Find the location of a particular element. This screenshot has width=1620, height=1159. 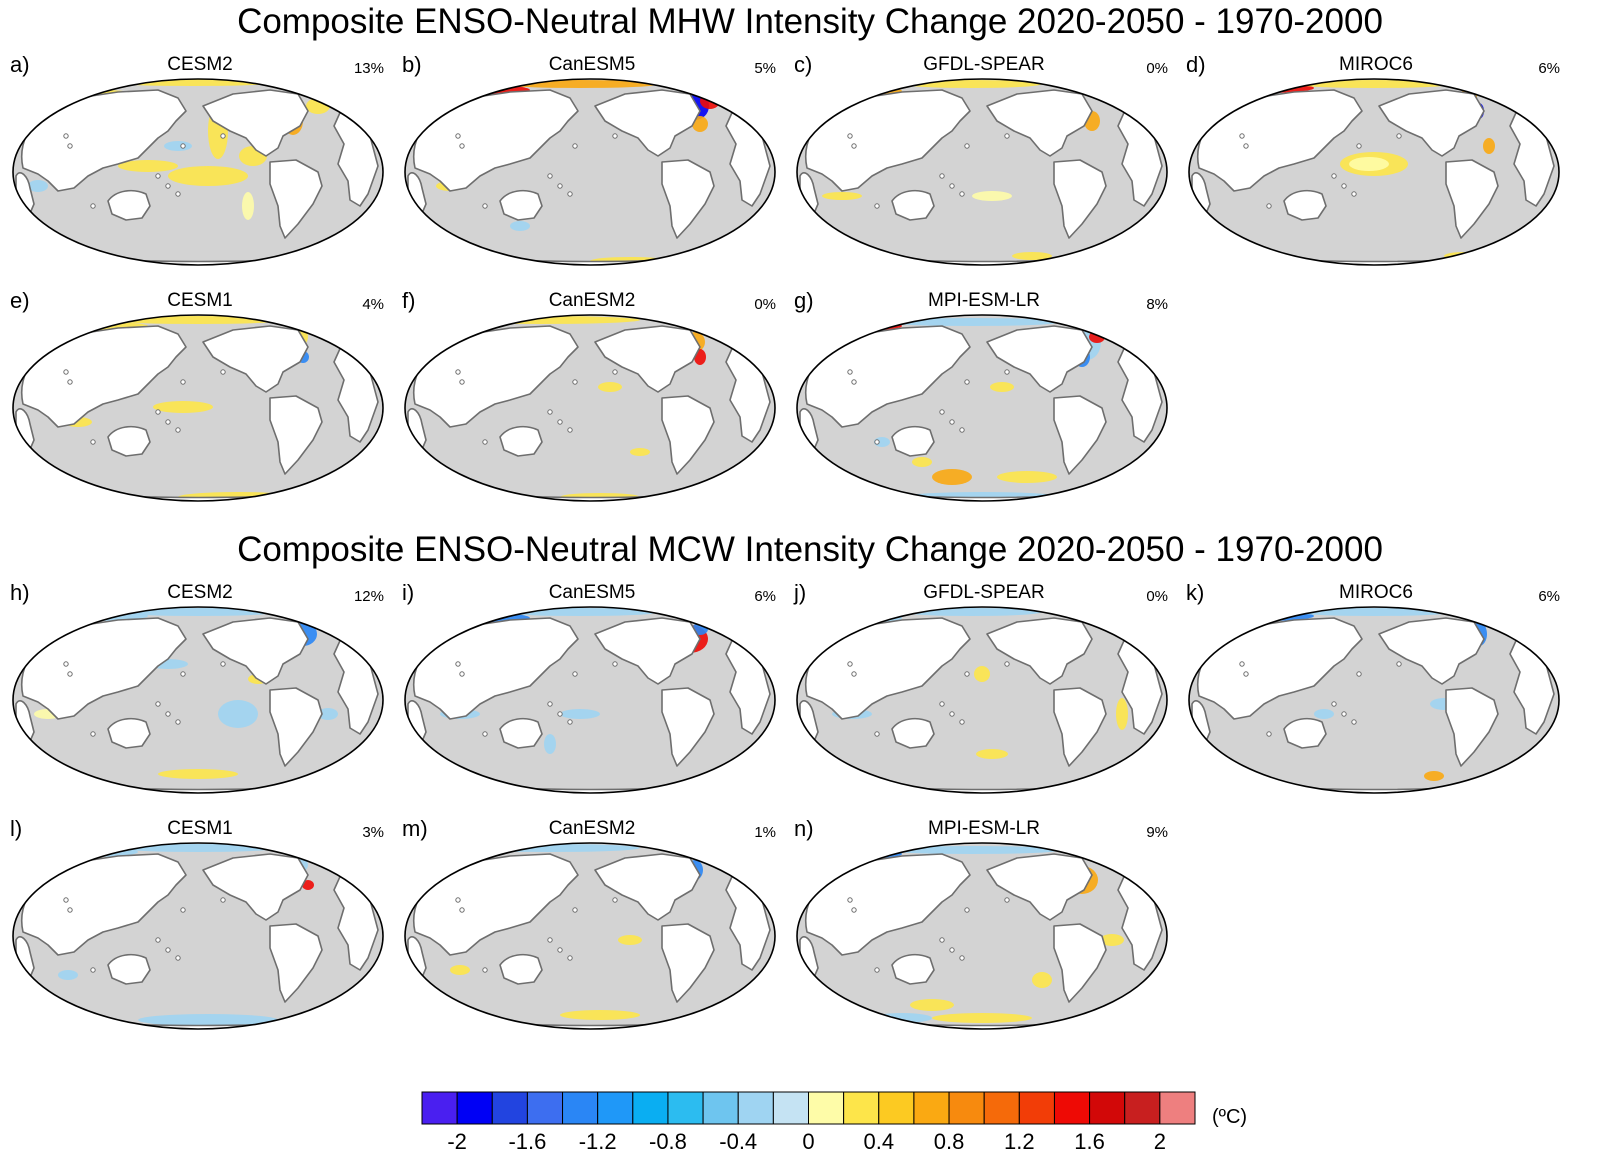

panel-letter: c) is located at coordinates (803, 64).